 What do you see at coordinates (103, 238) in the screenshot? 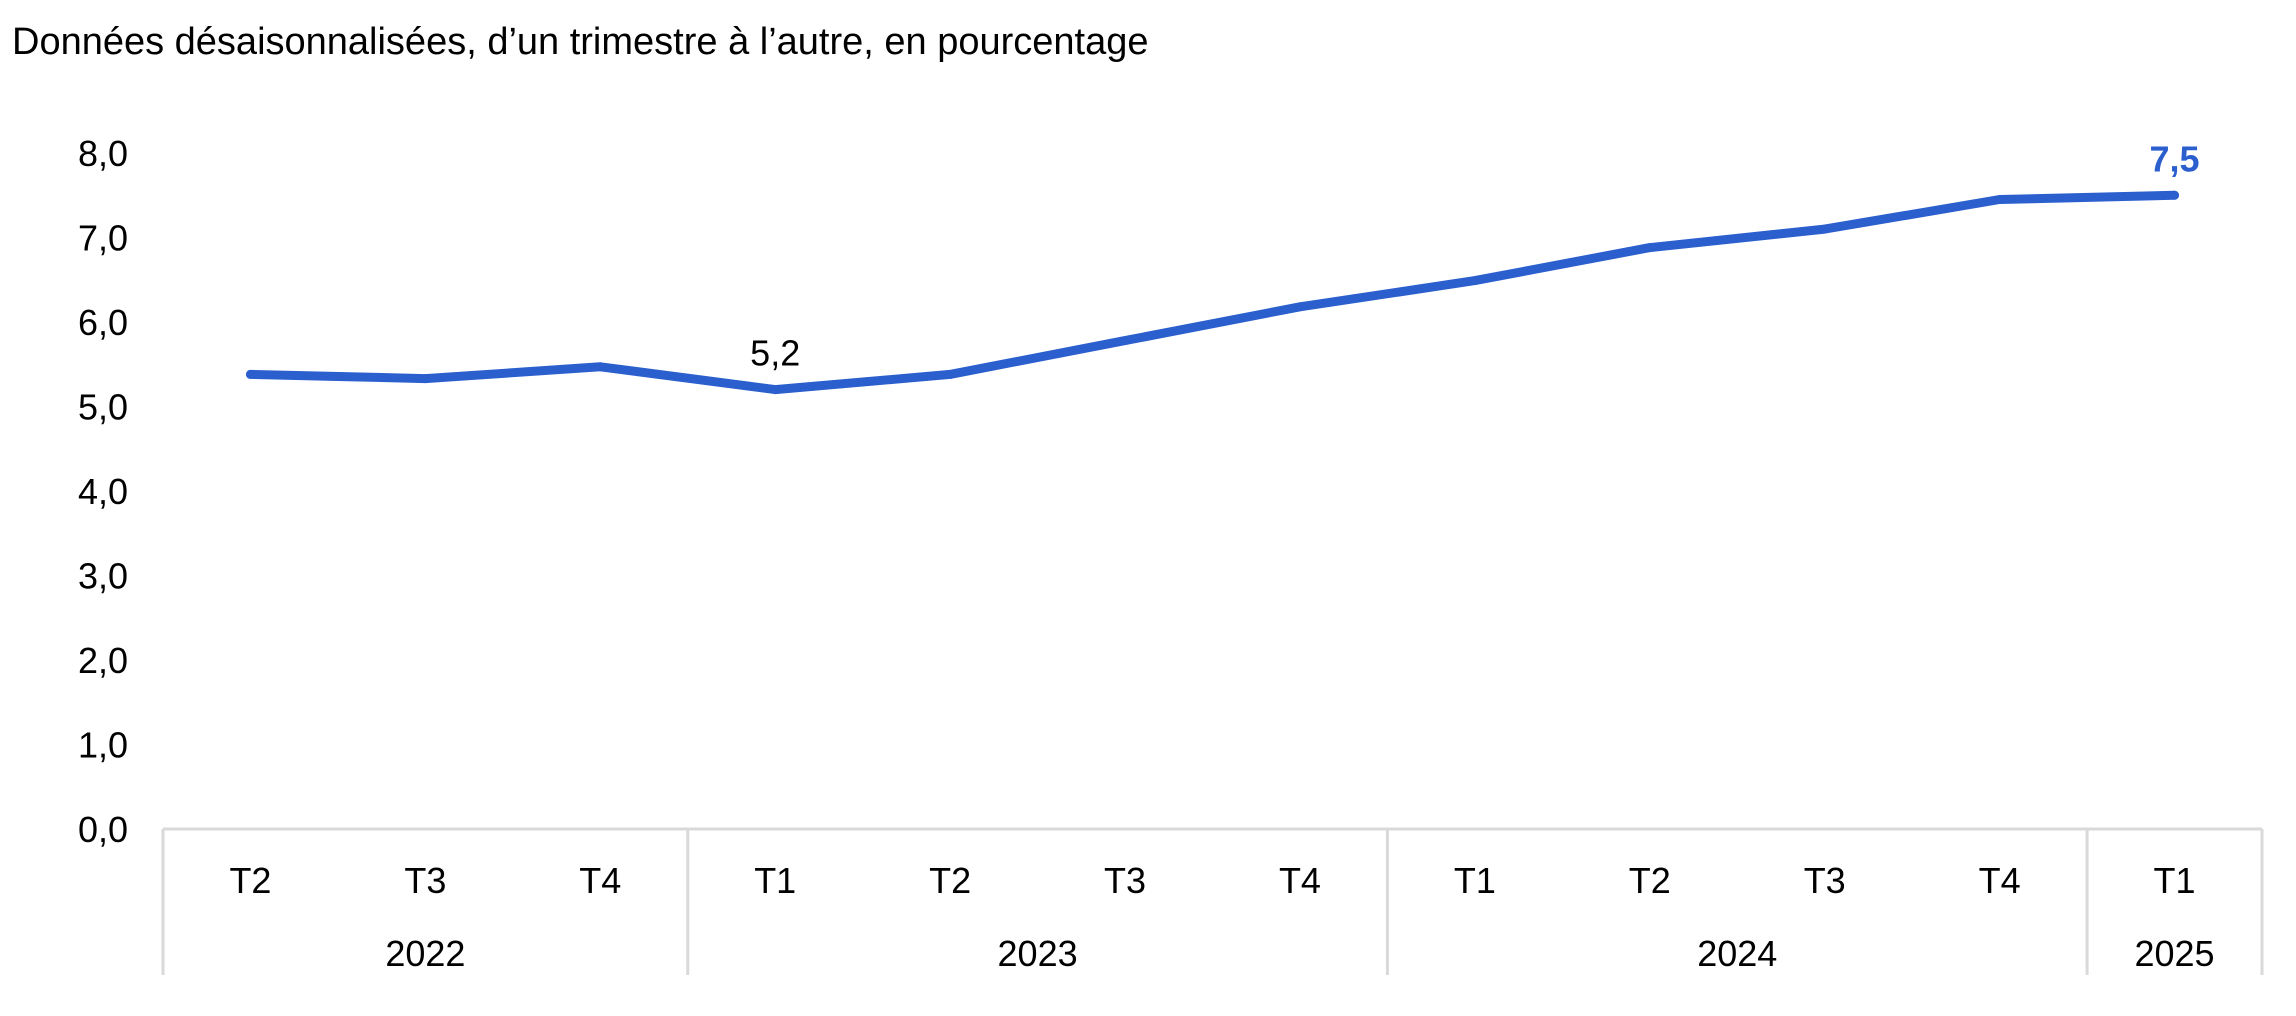
I see `y-tick-label: 7,0` at bounding box center [103, 238].